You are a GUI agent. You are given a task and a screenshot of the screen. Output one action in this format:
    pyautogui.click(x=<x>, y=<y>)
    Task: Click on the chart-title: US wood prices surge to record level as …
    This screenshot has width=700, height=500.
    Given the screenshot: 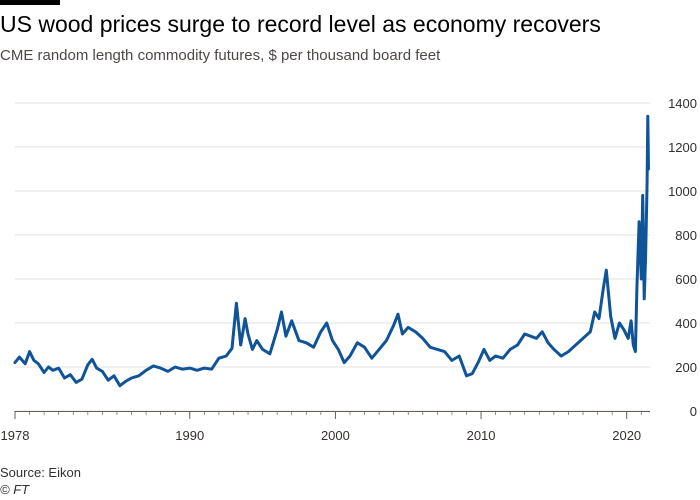 What is the action you would take?
    pyautogui.click(x=300, y=24)
    